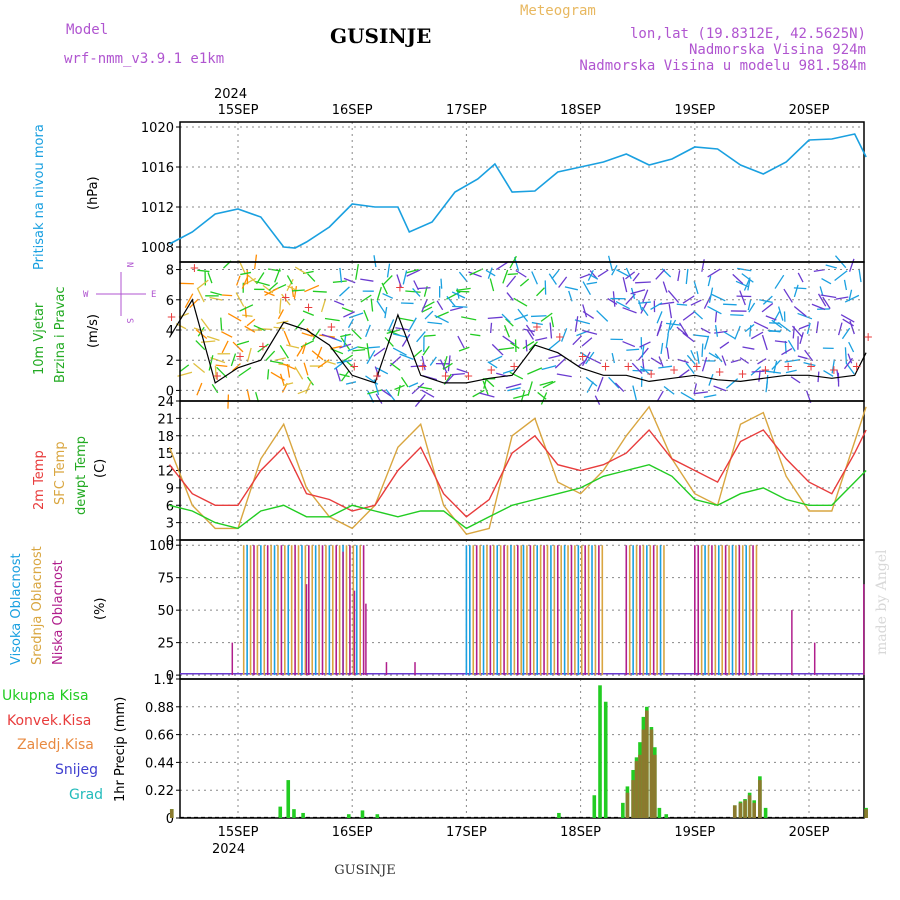 Image resolution: width=900 pixels, height=900 pixels. What do you see at coordinates (809, 832) in the screenshot?
I see `date-label-bottom: 20SEP` at bounding box center [809, 832].